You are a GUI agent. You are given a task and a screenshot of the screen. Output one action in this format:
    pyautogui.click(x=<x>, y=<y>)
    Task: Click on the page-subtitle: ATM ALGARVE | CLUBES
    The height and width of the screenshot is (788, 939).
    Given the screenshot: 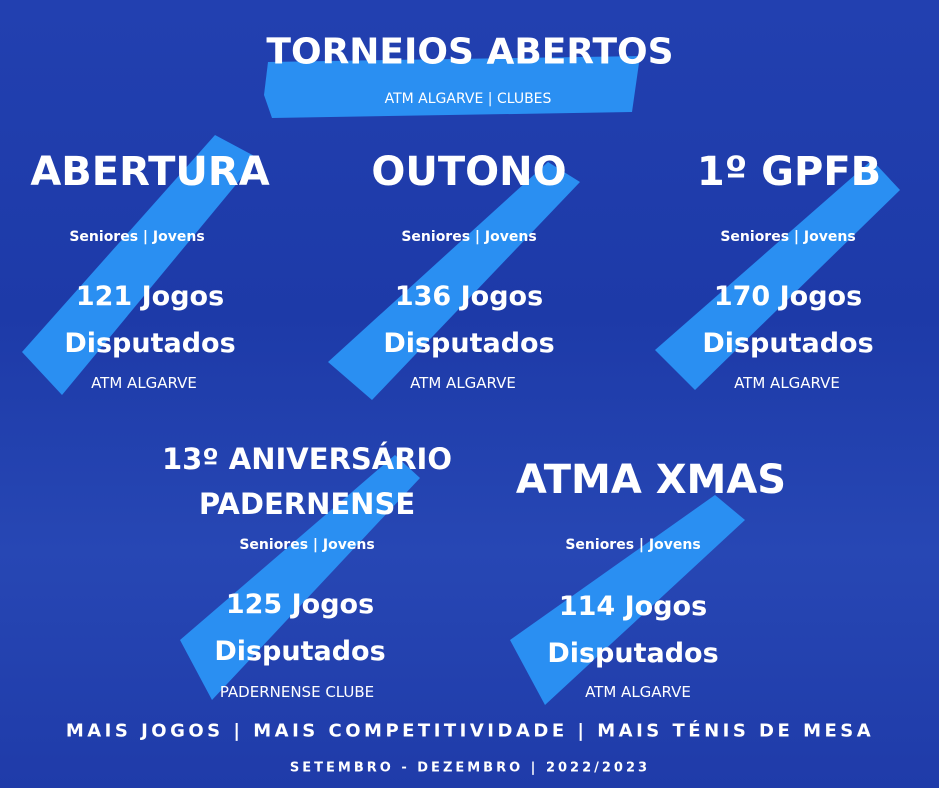 What is the action you would take?
    pyautogui.click(x=468, y=99)
    